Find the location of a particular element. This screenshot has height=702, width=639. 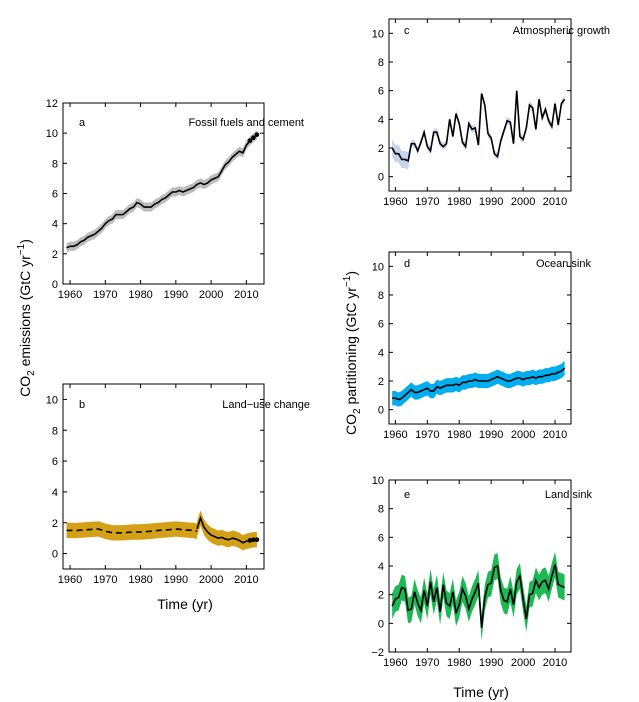

panel-b-letter: b is located at coordinates (82, 405).